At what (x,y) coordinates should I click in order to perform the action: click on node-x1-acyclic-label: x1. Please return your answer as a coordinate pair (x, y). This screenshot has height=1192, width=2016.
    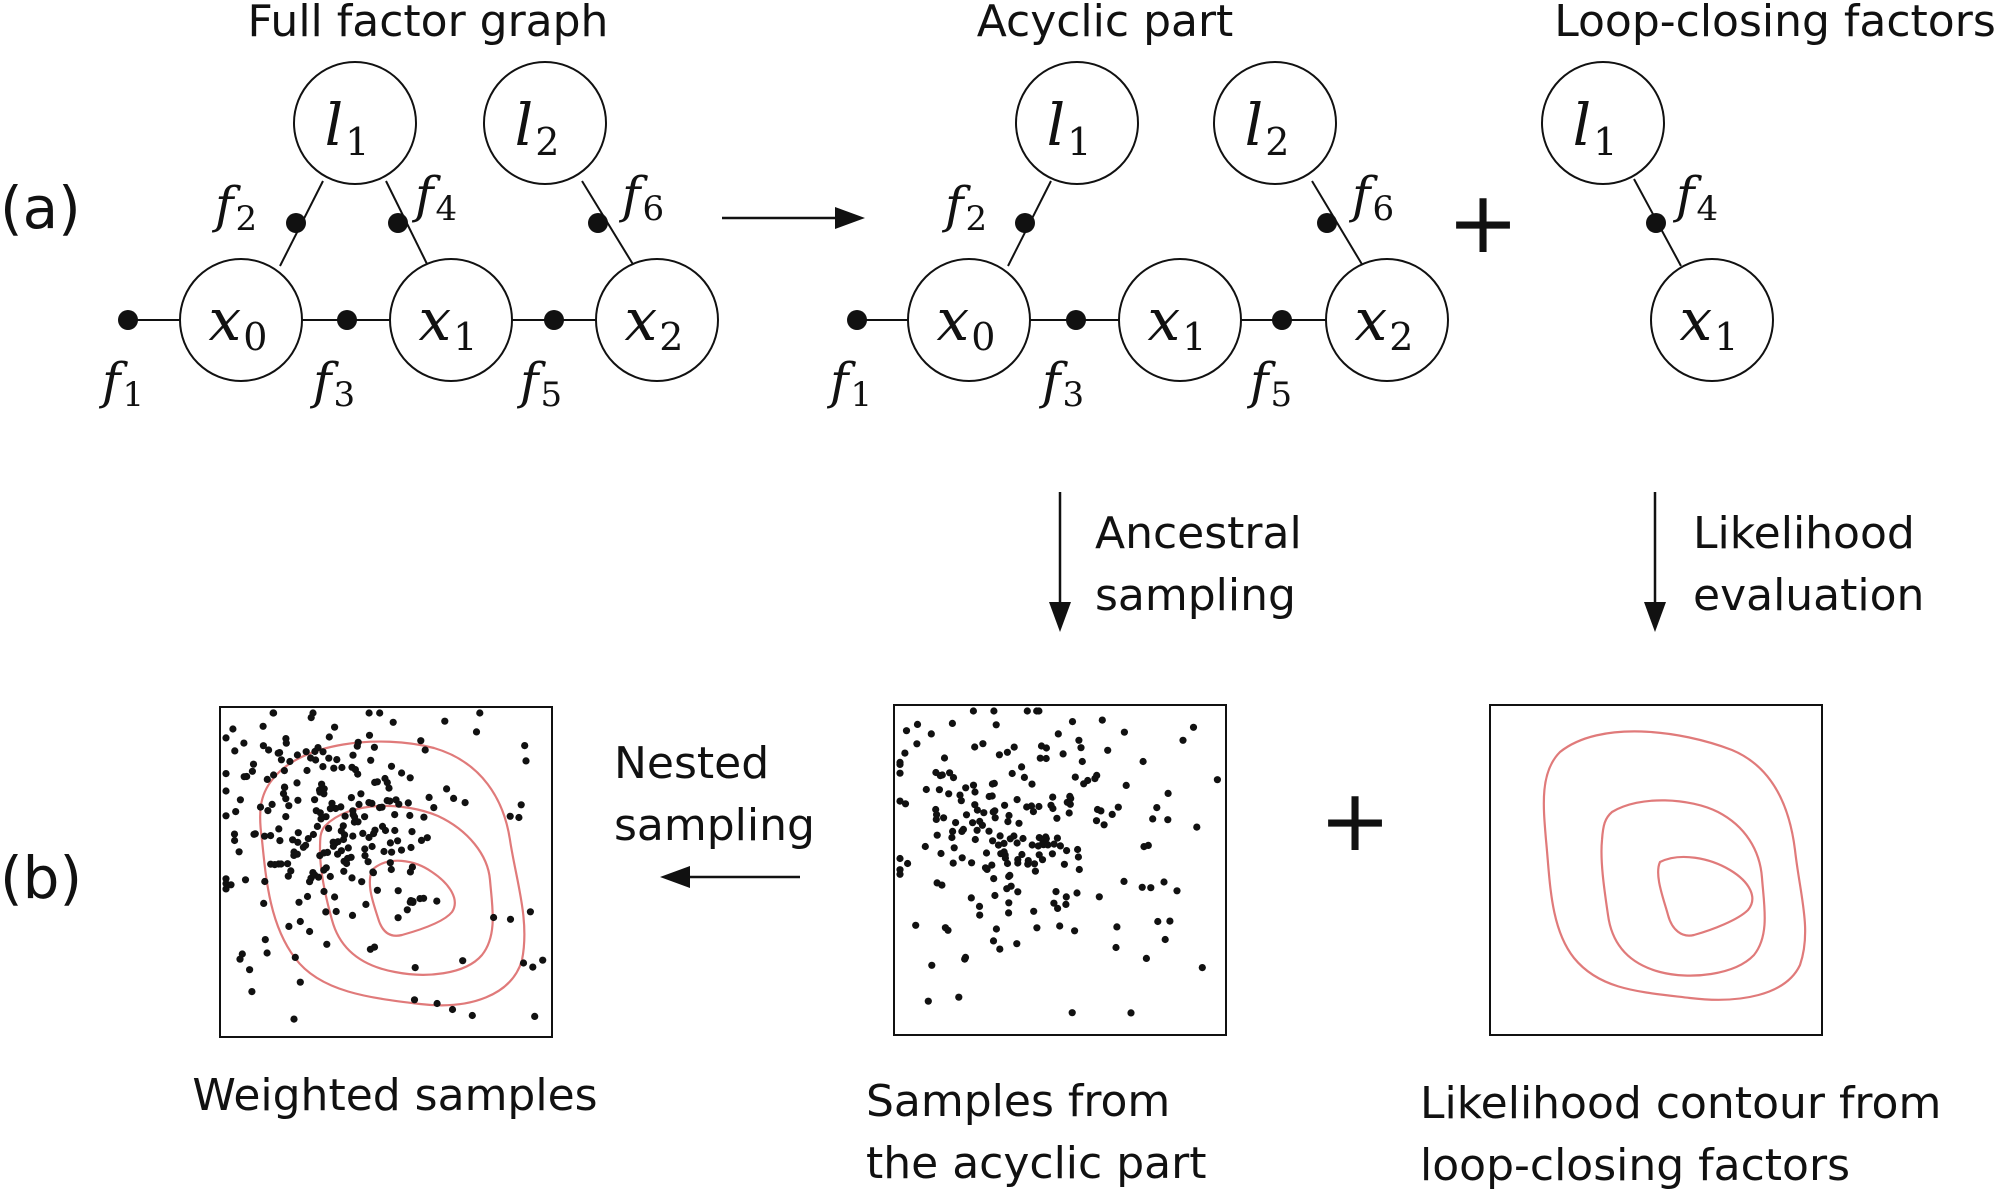
    Looking at the image, I should click on (1177, 322).